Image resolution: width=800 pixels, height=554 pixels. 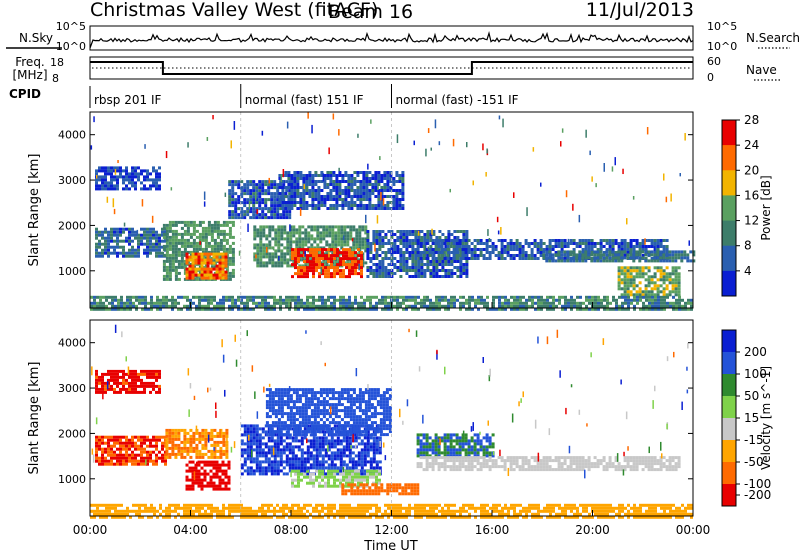 I want to click on data-speck, so click(x=339, y=132).